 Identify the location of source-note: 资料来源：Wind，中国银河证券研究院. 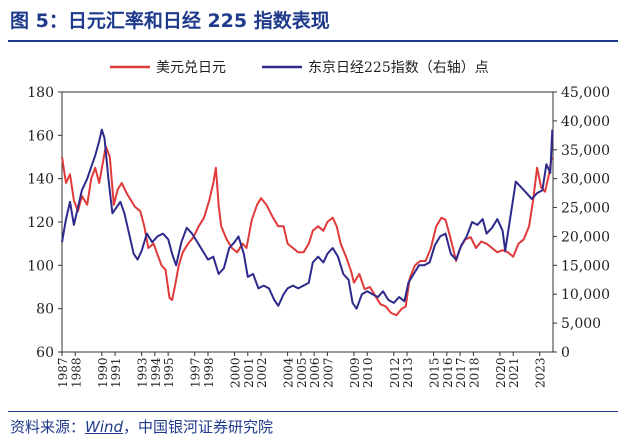
(141, 426).